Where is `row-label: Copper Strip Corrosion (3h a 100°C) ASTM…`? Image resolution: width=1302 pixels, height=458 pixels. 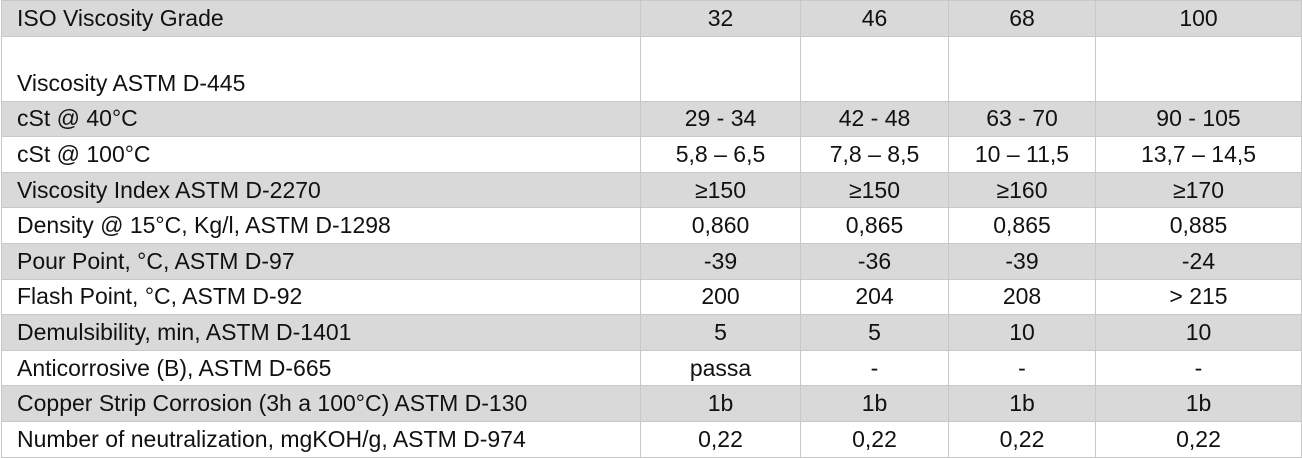
row-label: Copper Strip Corrosion (3h a 100°C) ASTM… is located at coordinates (321, 403).